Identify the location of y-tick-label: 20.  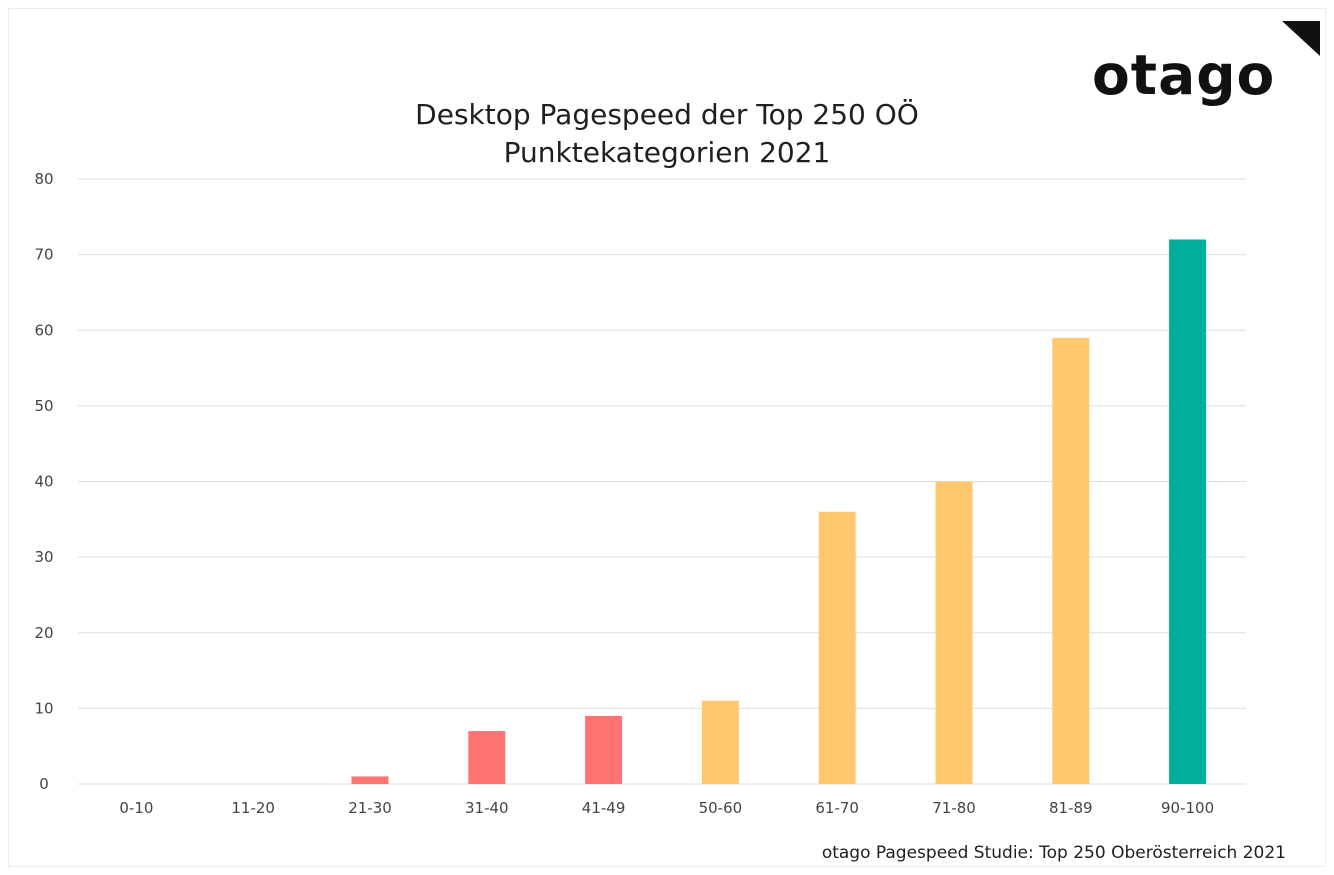
(43, 633).